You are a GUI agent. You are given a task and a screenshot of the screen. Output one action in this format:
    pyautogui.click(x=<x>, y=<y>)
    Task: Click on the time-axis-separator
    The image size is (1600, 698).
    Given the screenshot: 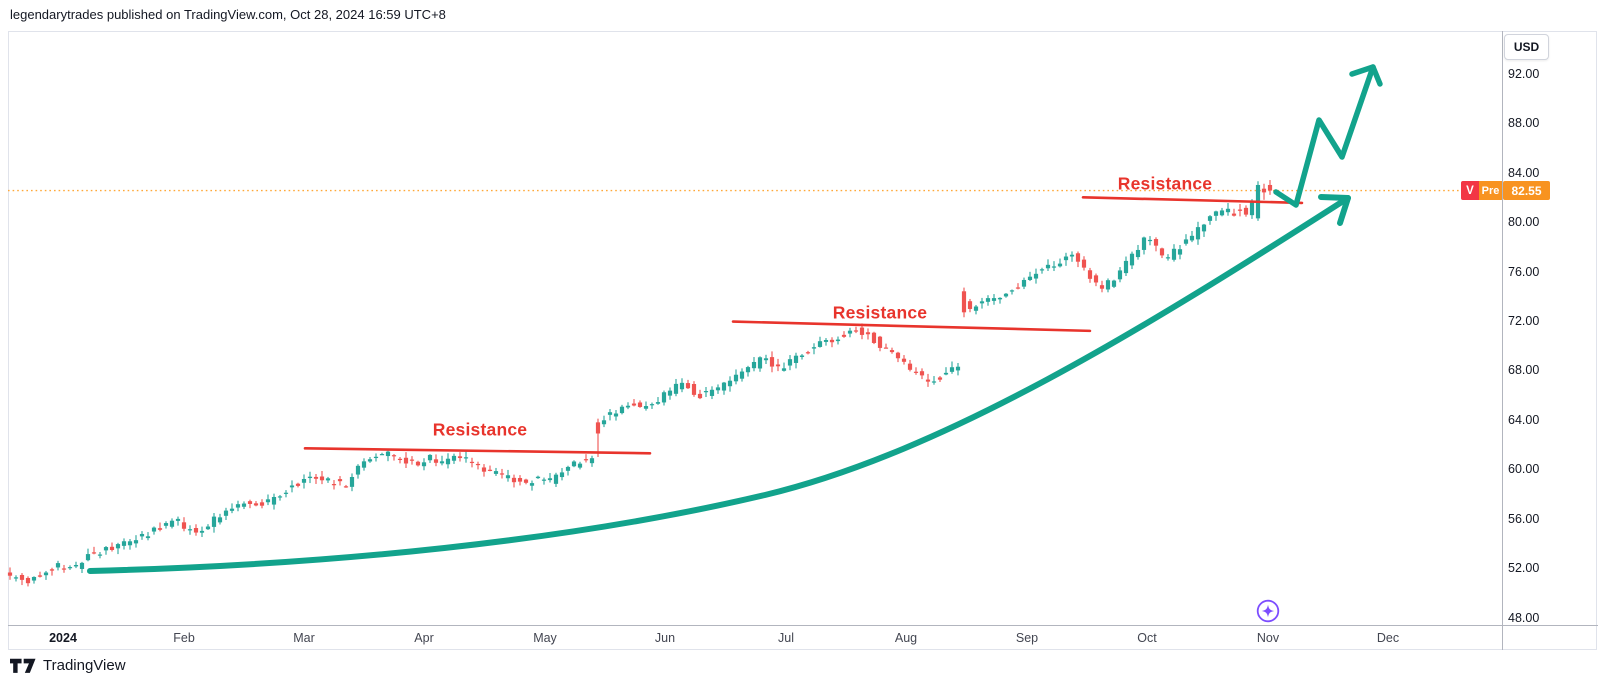 What is the action you would take?
    pyautogui.click(x=803, y=625)
    